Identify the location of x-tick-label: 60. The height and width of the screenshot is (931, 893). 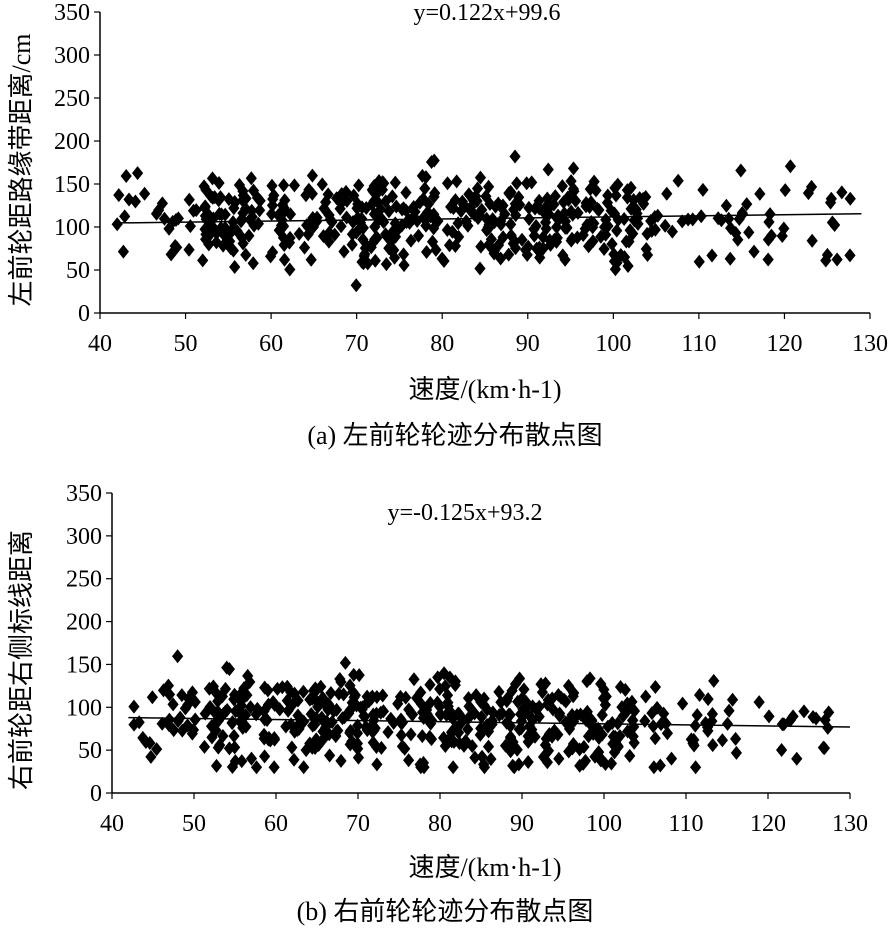
(271, 344).